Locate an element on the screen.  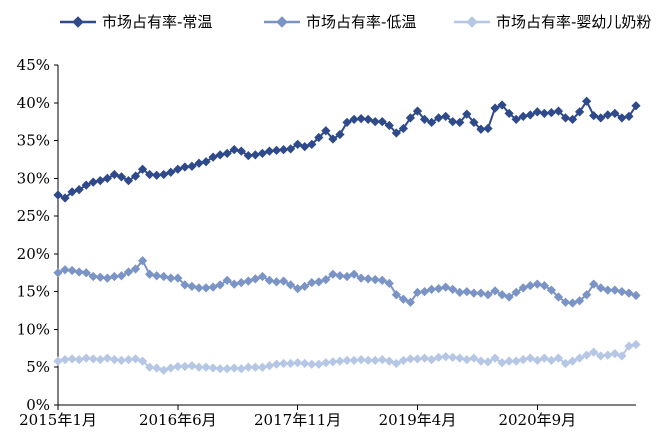
y-tick-label: 25% is located at coordinates (33, 216).